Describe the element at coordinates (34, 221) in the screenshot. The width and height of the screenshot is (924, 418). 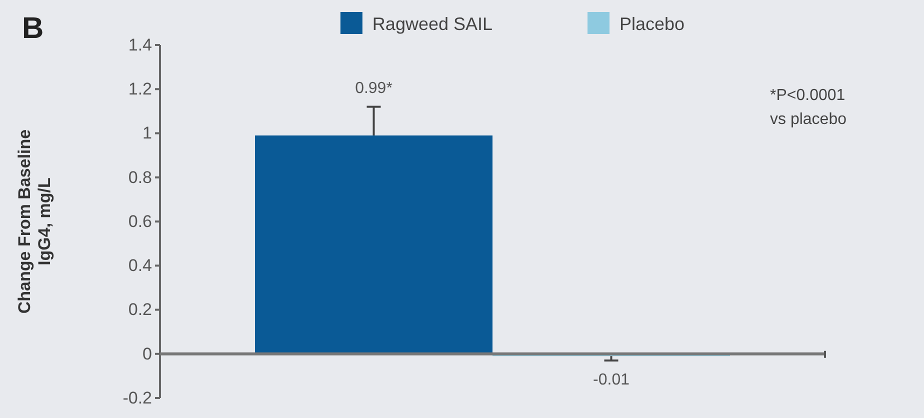
I see `y-axis-title: Change From Baseline IgG4, mg/L` at that location.